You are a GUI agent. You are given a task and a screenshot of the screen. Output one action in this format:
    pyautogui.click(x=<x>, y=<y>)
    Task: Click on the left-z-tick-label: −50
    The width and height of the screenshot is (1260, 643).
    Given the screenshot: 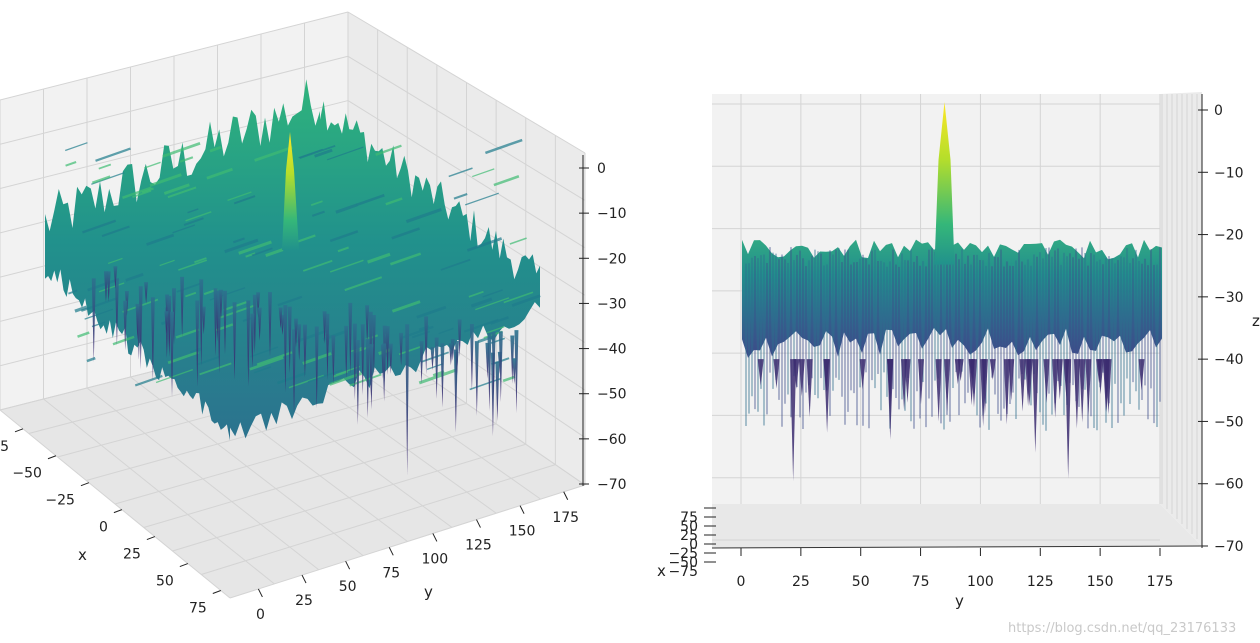 What is the action you would take?
    pyautogui.click(x=612, y=395)
    